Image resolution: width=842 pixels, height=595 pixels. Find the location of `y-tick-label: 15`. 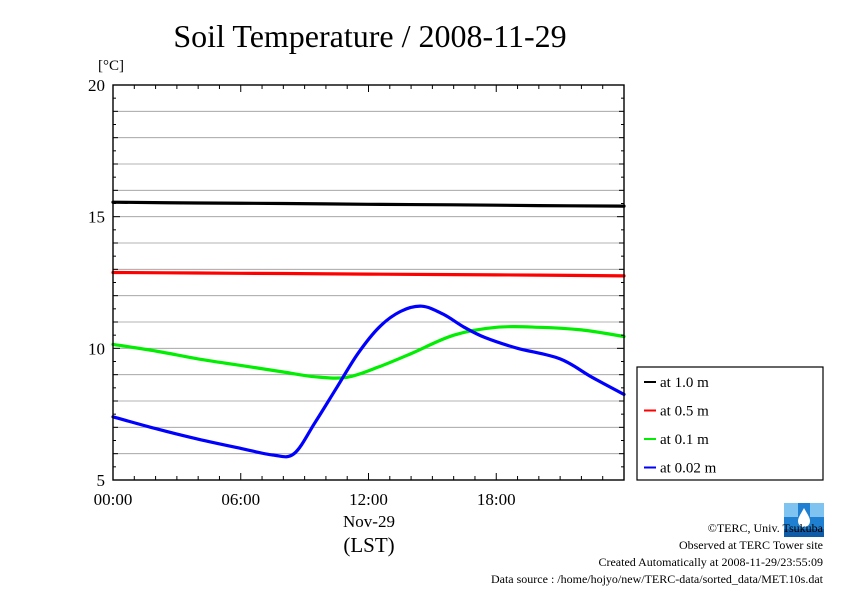

y-tick-label: 15 is located at coordinates (96, 217).